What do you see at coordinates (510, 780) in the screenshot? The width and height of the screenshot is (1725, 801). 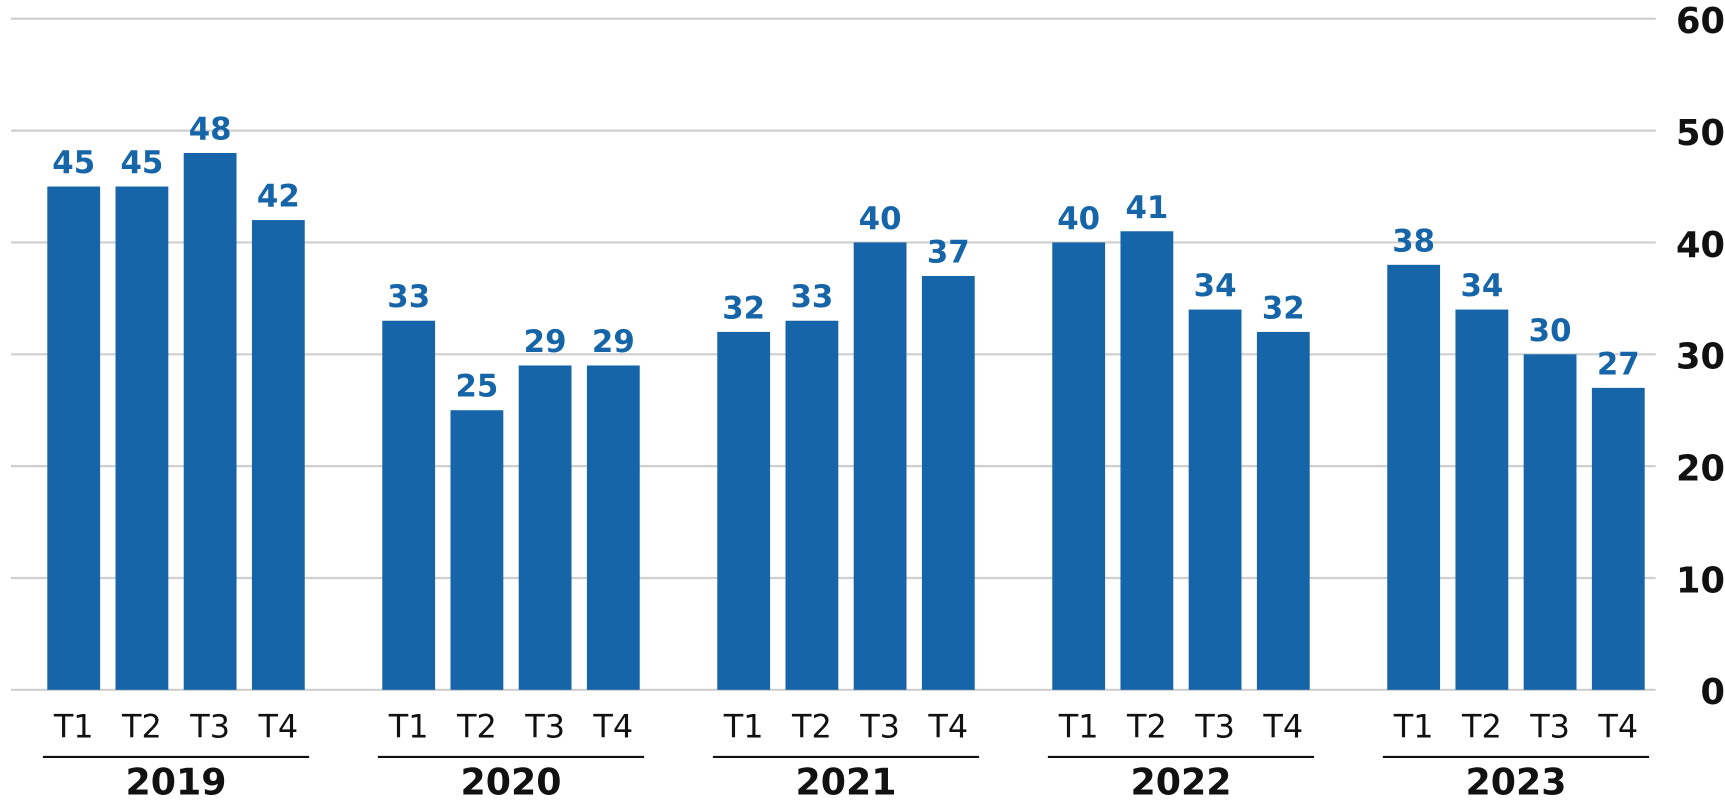 I see `group-label: 2020` at bounding box center [510, 780].